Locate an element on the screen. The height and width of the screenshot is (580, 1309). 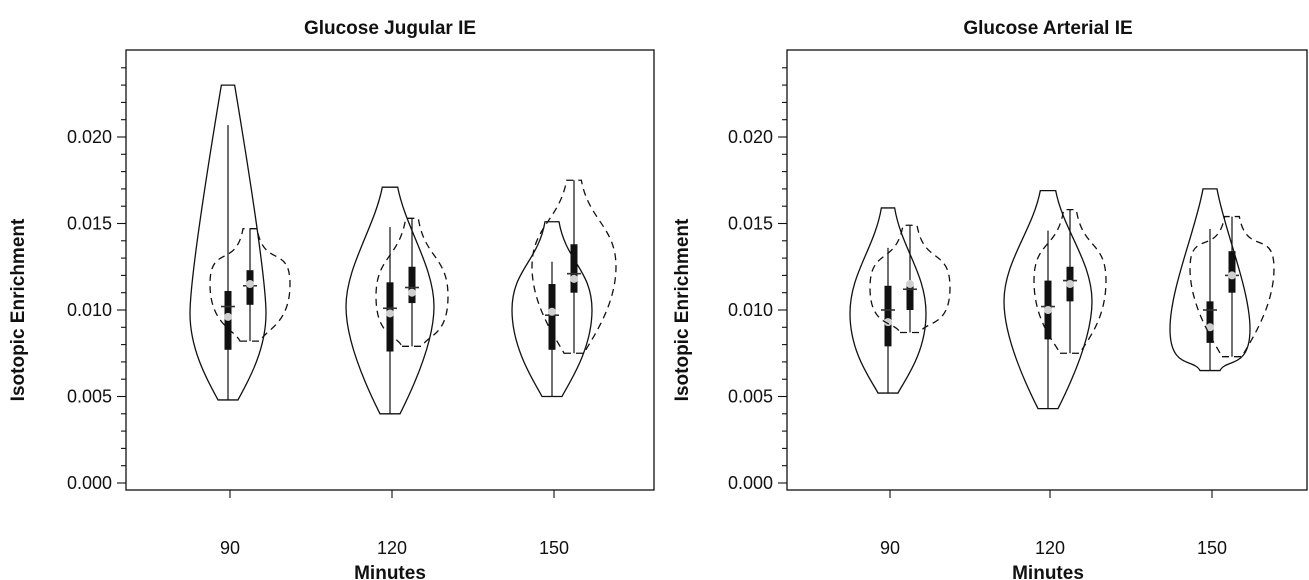
x-axis-ticks-arterial: 90 120 150 is located at coordinates (1053, 524).